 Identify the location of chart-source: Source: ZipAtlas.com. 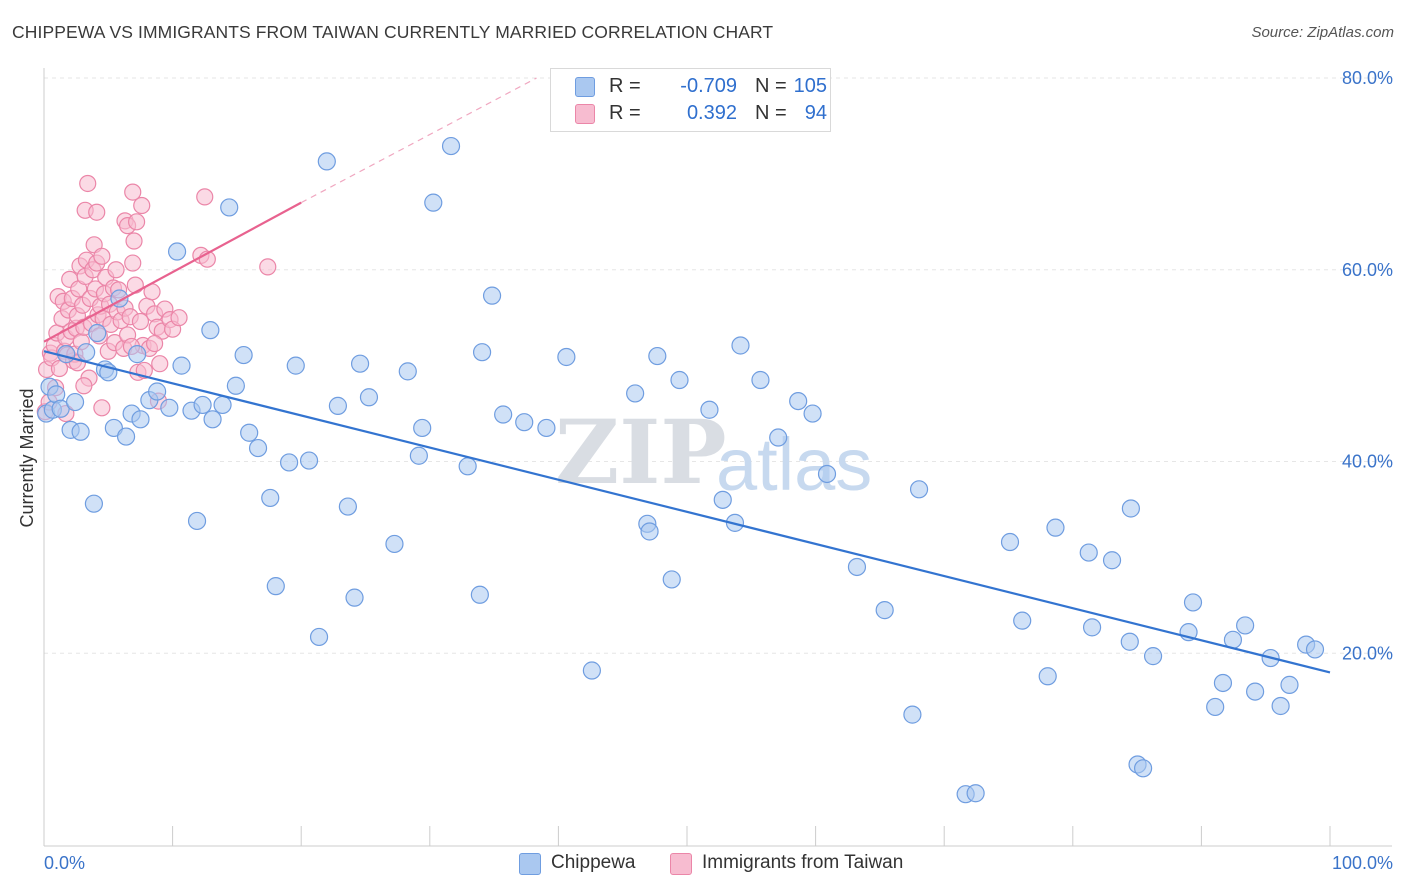
(1322, 32).